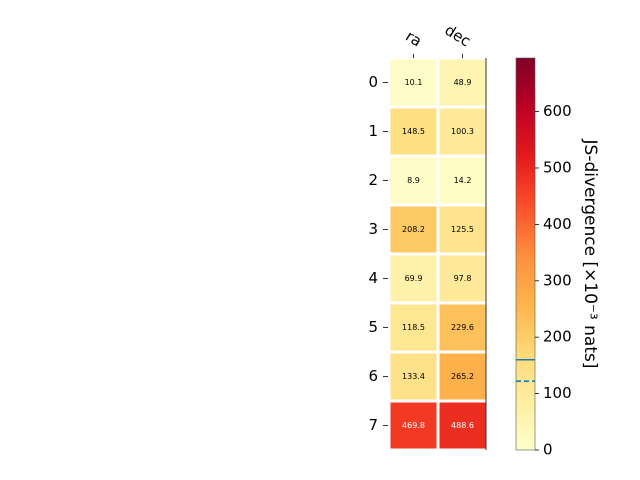 The width and height of the screenshot is (640, 480). I want to click on cell-value-label: 488.6, so click(462, 425).